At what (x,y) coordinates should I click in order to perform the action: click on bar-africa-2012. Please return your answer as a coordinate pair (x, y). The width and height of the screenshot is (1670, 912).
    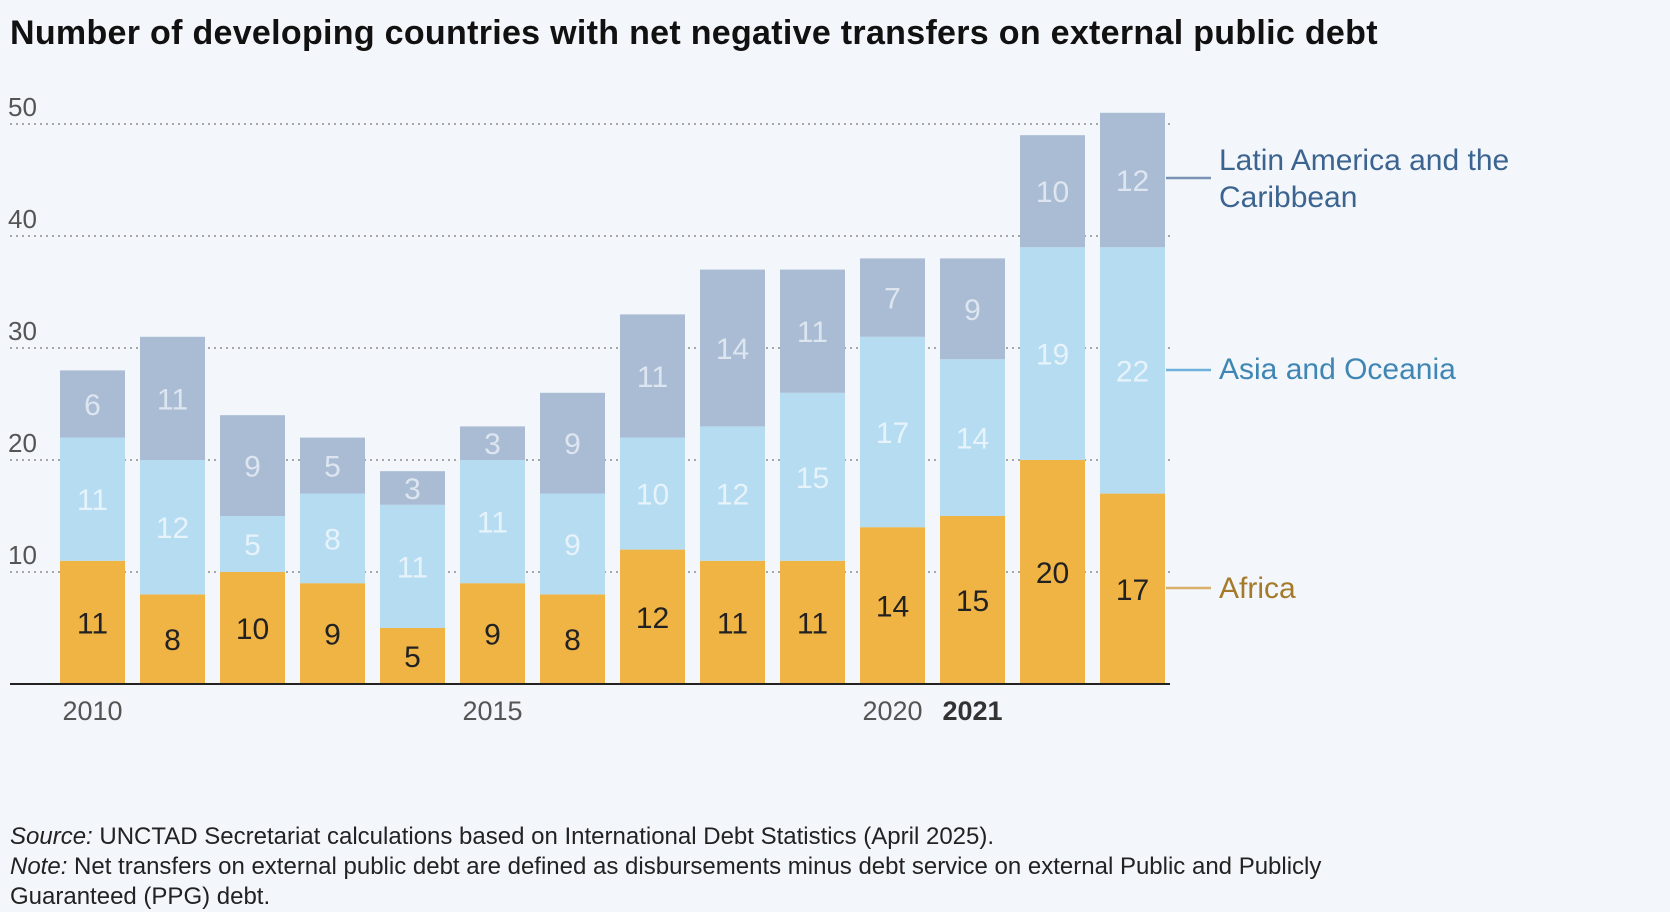
    Looking at the image, I should click on (252, 628).